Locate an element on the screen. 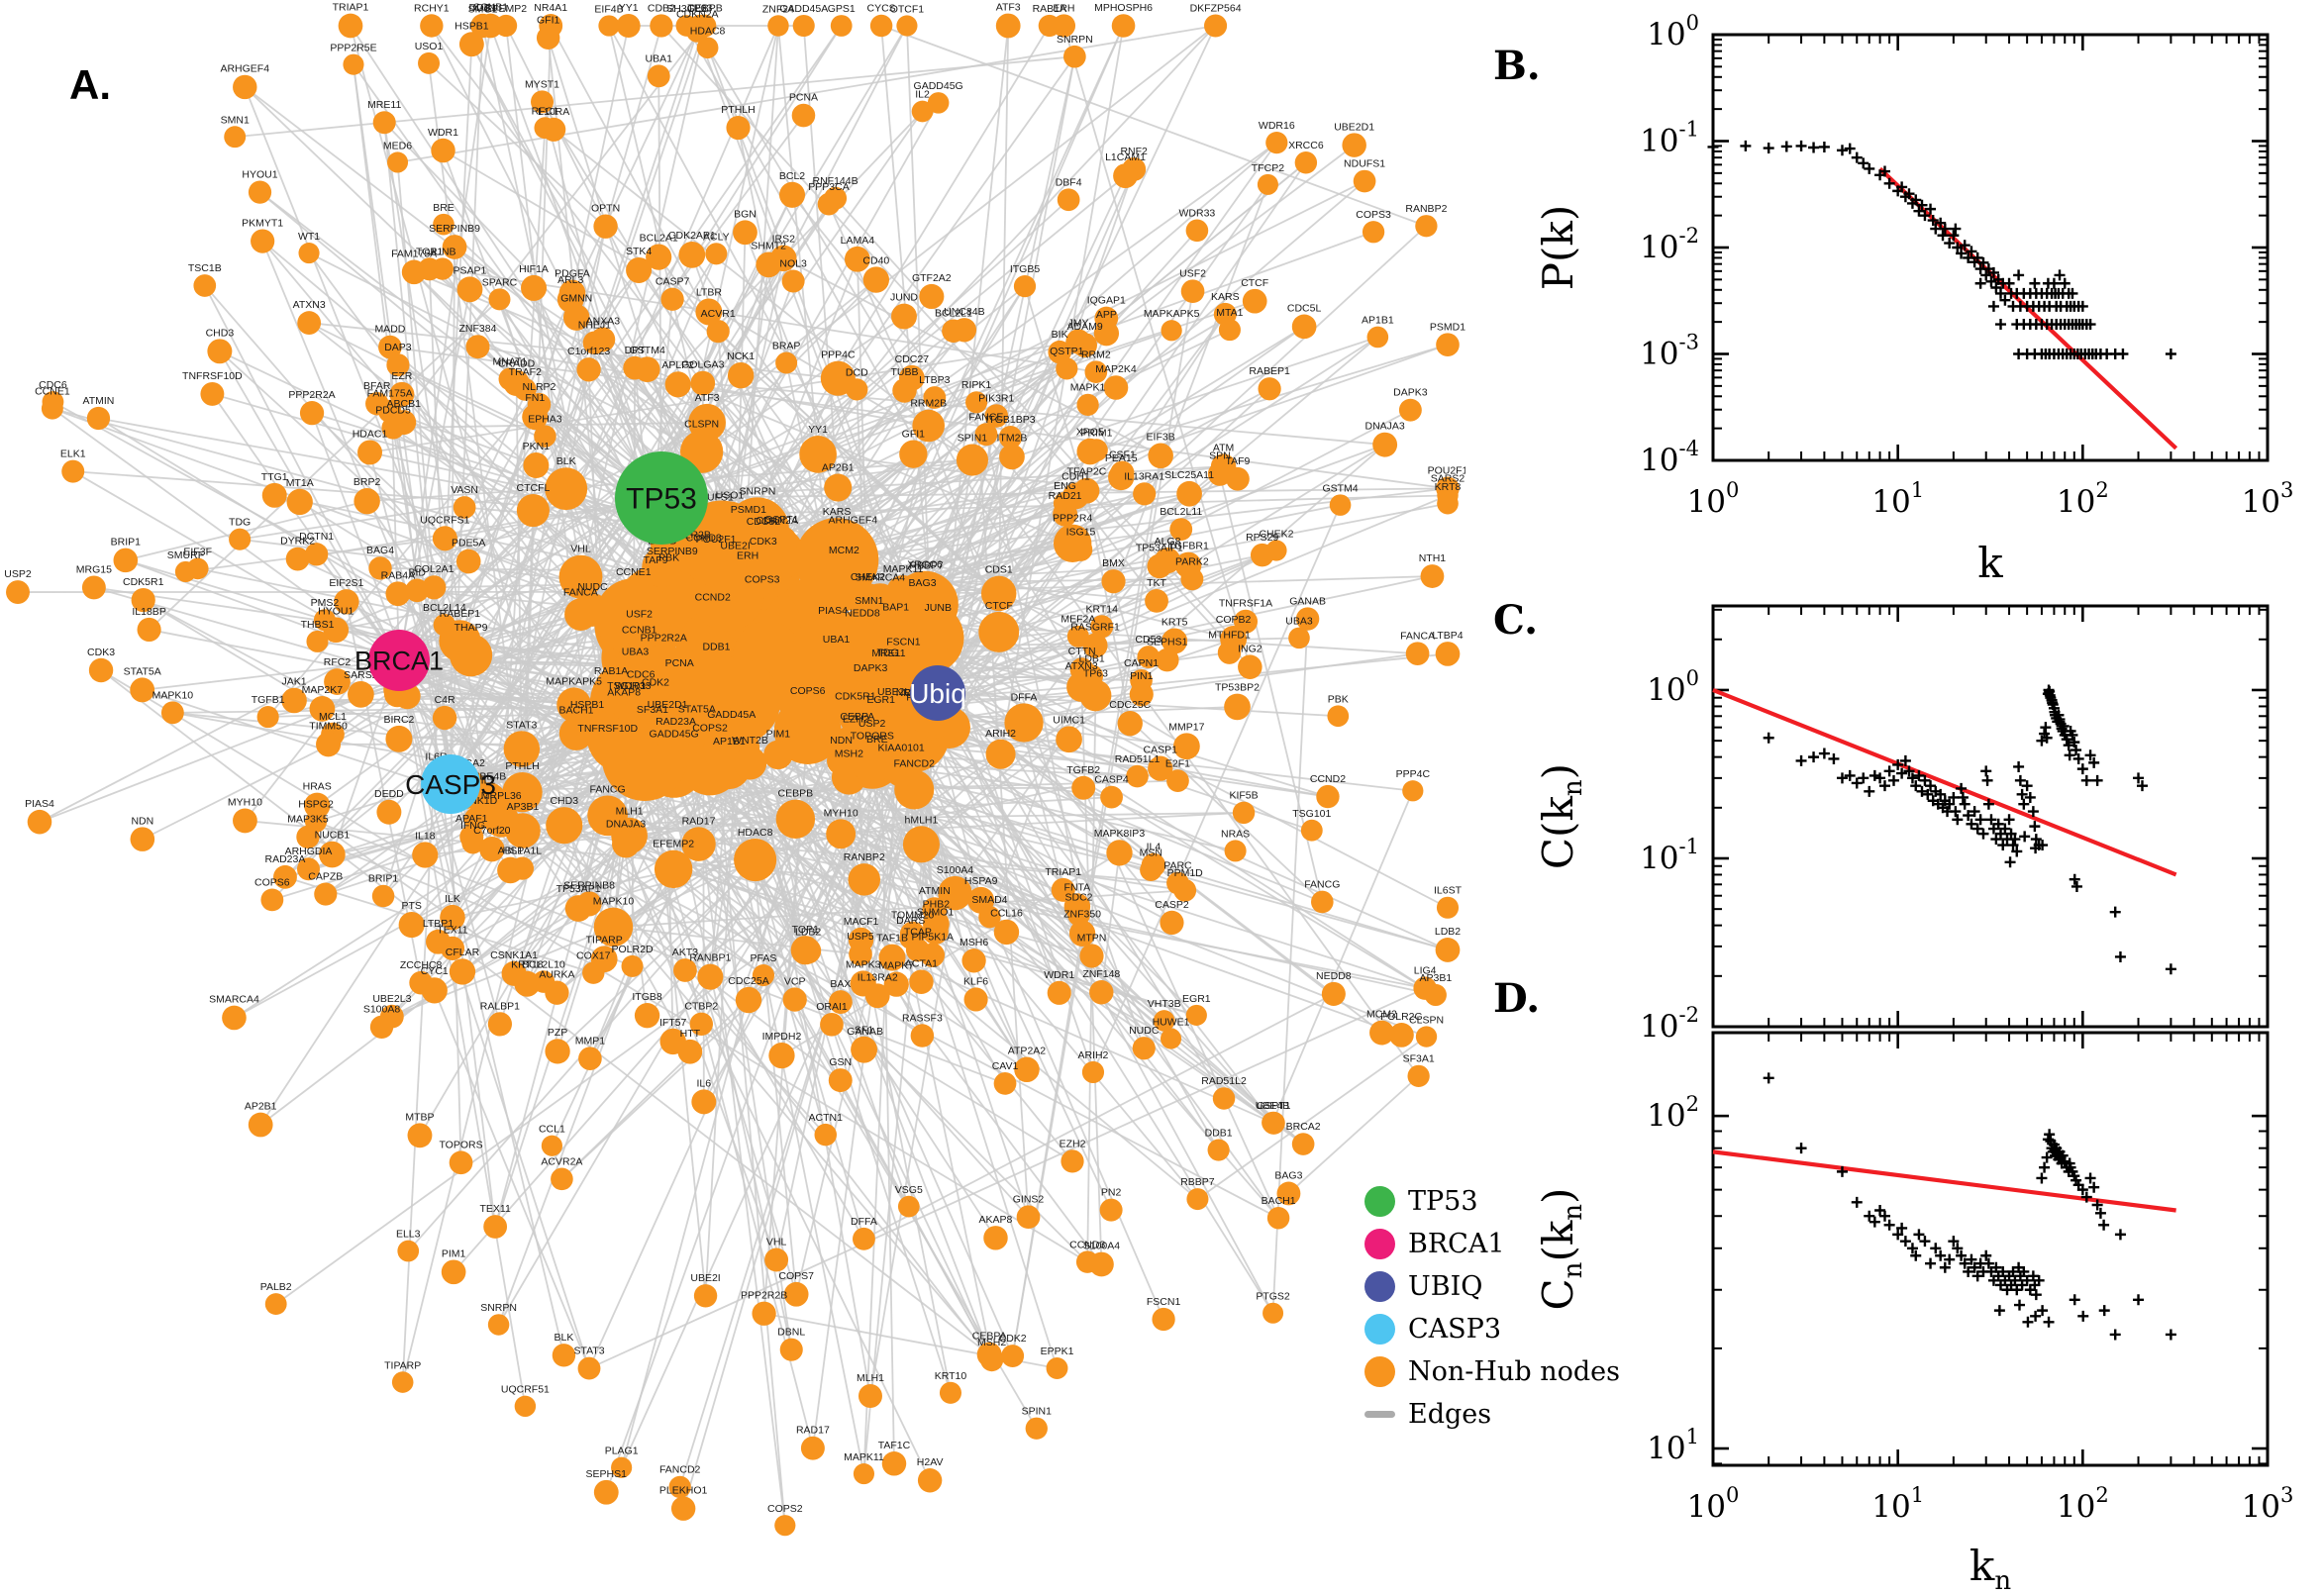 The width and height of the screenshot is (2323, 1596). network-node-label: DKFZP564 is located at coordinates (1216, 8).